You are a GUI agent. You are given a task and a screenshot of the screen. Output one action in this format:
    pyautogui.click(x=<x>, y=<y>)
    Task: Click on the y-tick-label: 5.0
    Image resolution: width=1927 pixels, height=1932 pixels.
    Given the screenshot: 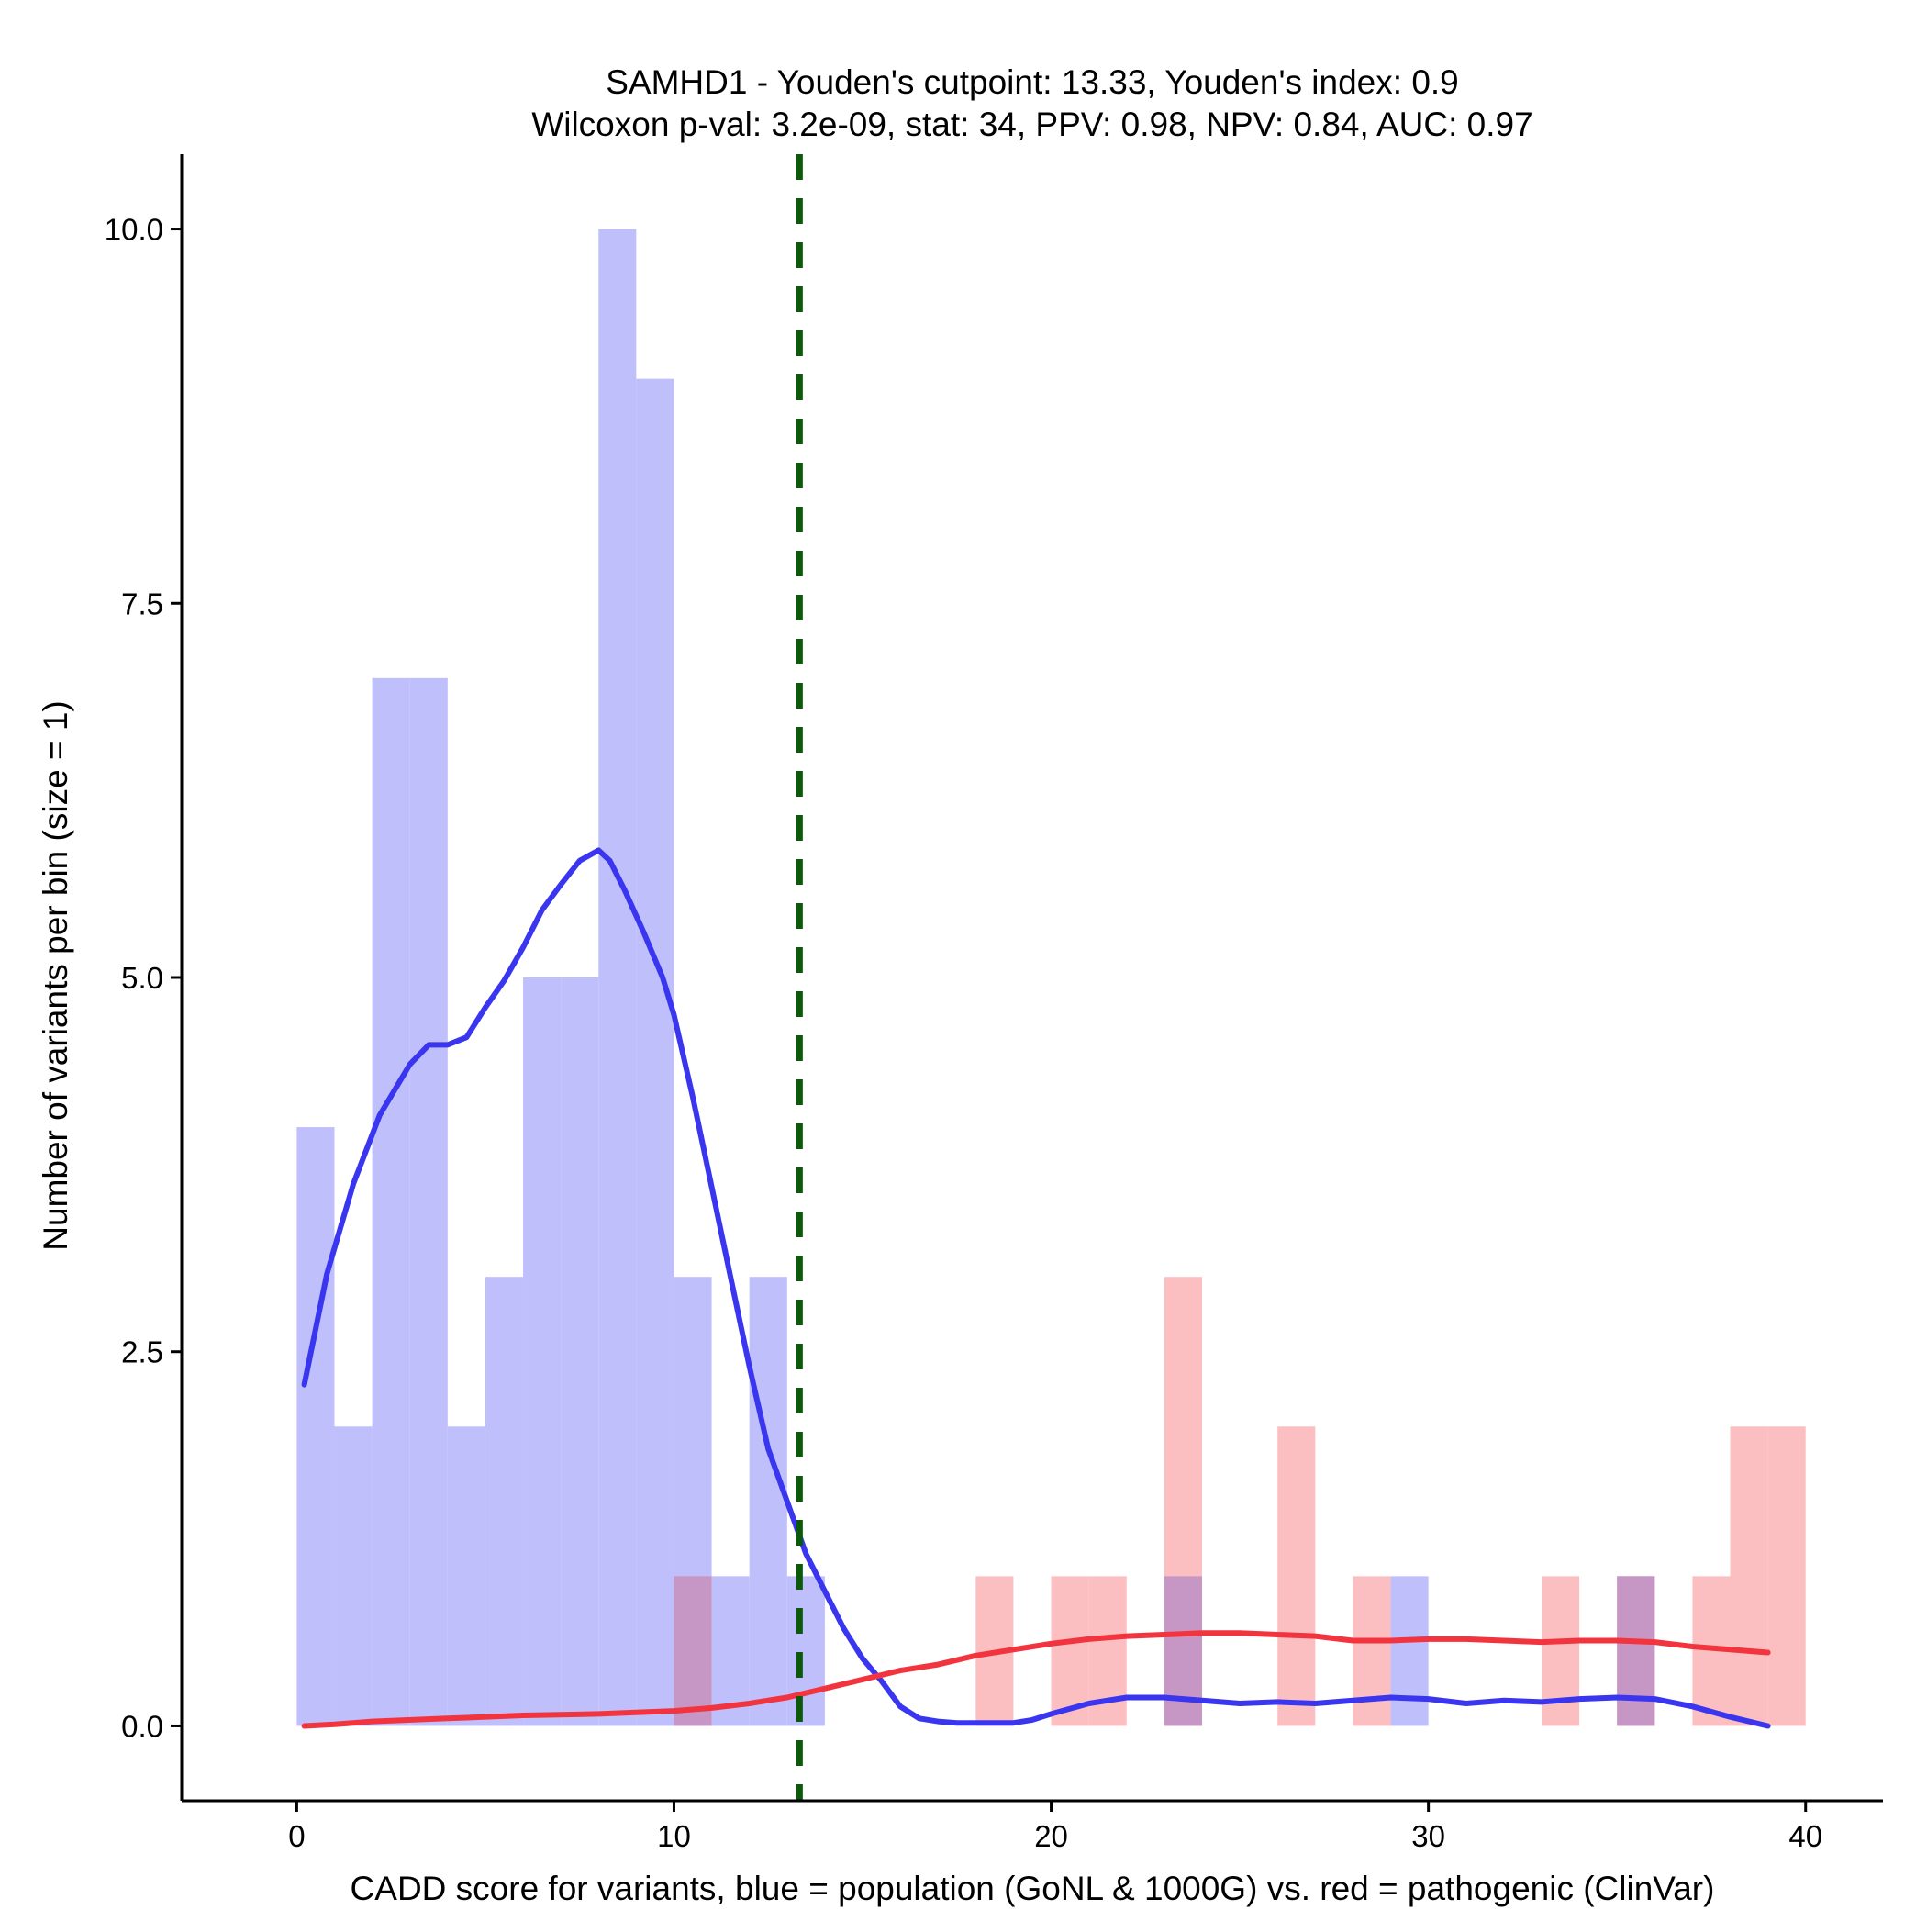 What is the action you would take?
    pyautogui.click(x=142, y=978)
    